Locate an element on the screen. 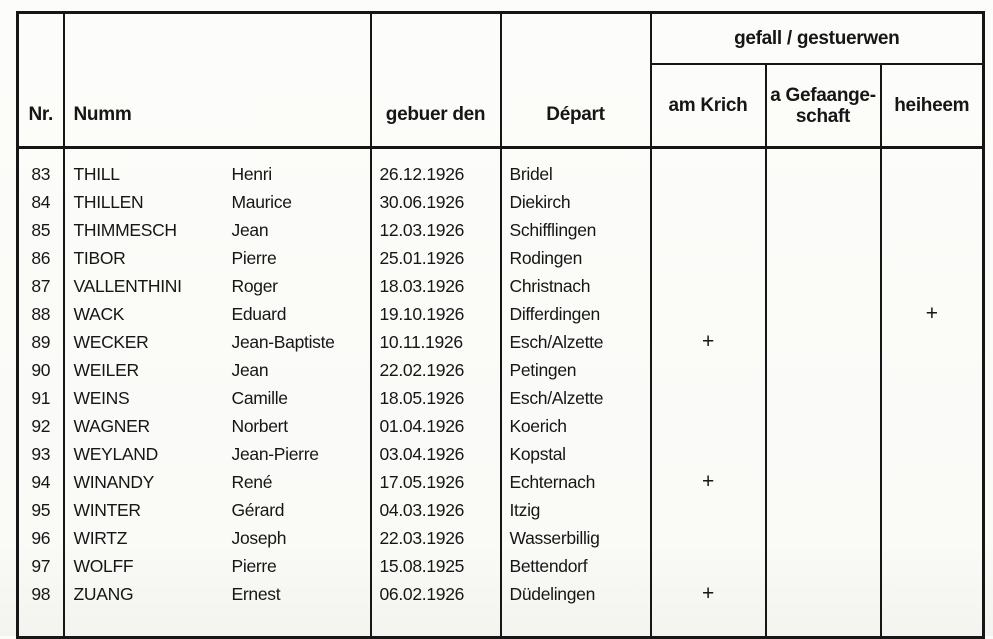  col-header-am-krich: am Krich is located at coordinates (707, 106).